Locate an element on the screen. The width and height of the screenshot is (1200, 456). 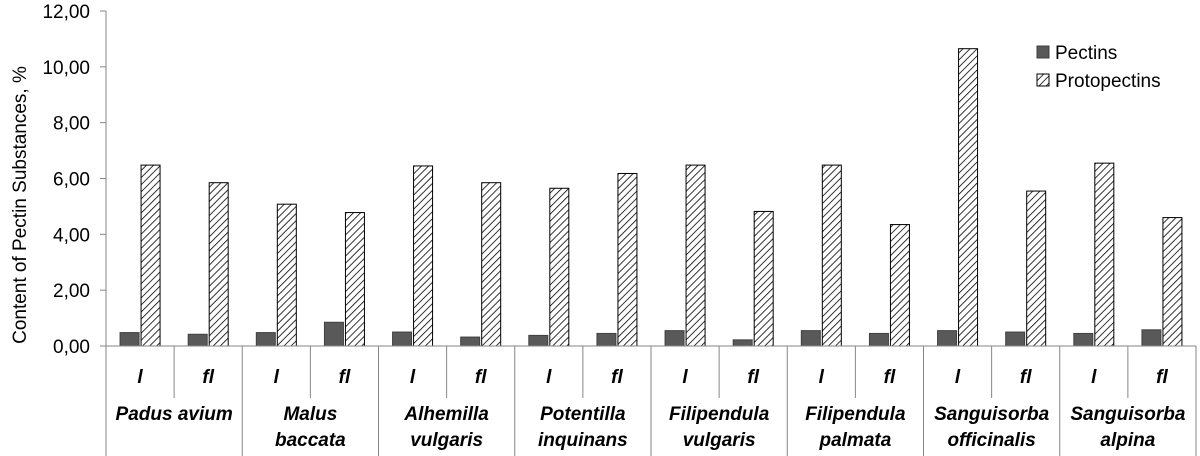
y-axis-label: Content of Pectin Substances, % is located at coordinates (20, 205).